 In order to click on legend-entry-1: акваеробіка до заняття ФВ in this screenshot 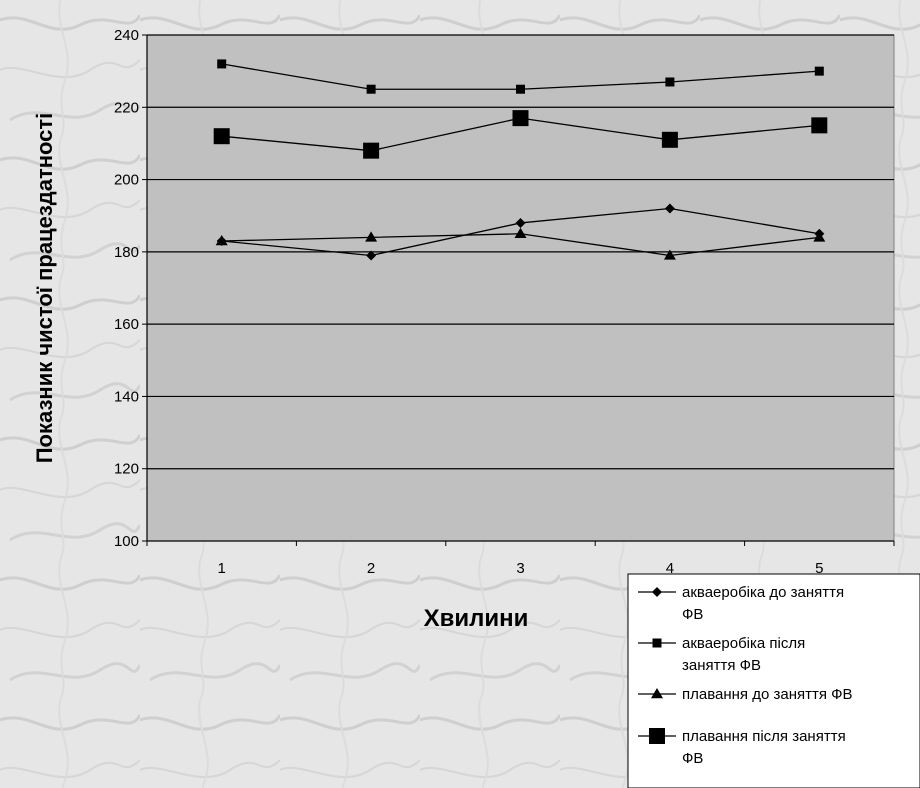, I will do `click(741, 603)`.